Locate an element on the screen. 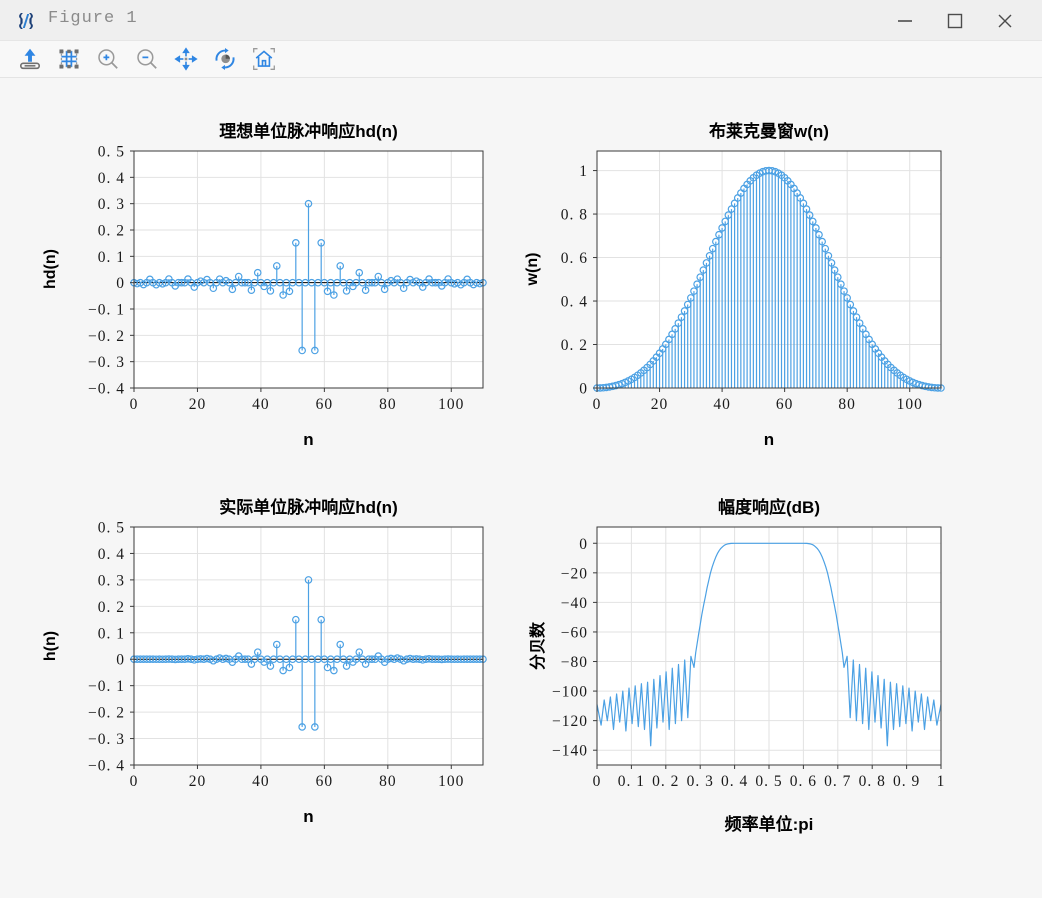 This screenshot has height=898, width=1042. svg-text: −120 is located at coordinates (570, 721).